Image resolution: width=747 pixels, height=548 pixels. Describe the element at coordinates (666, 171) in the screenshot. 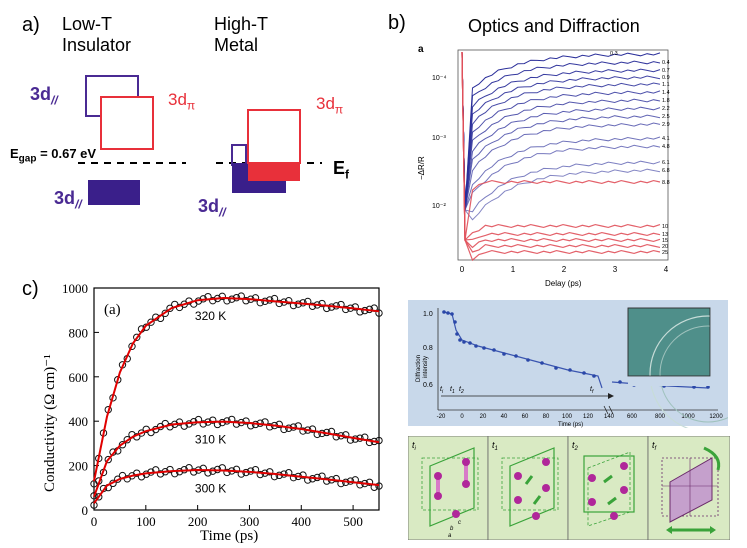

I see `fluence-label: 6.8` at that location.